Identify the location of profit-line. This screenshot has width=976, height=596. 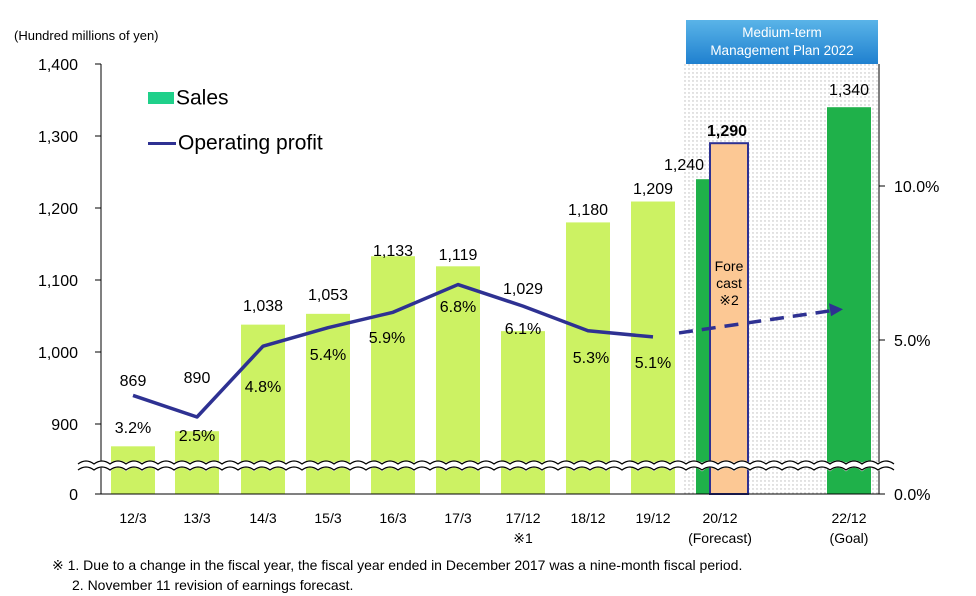
(393, 350).